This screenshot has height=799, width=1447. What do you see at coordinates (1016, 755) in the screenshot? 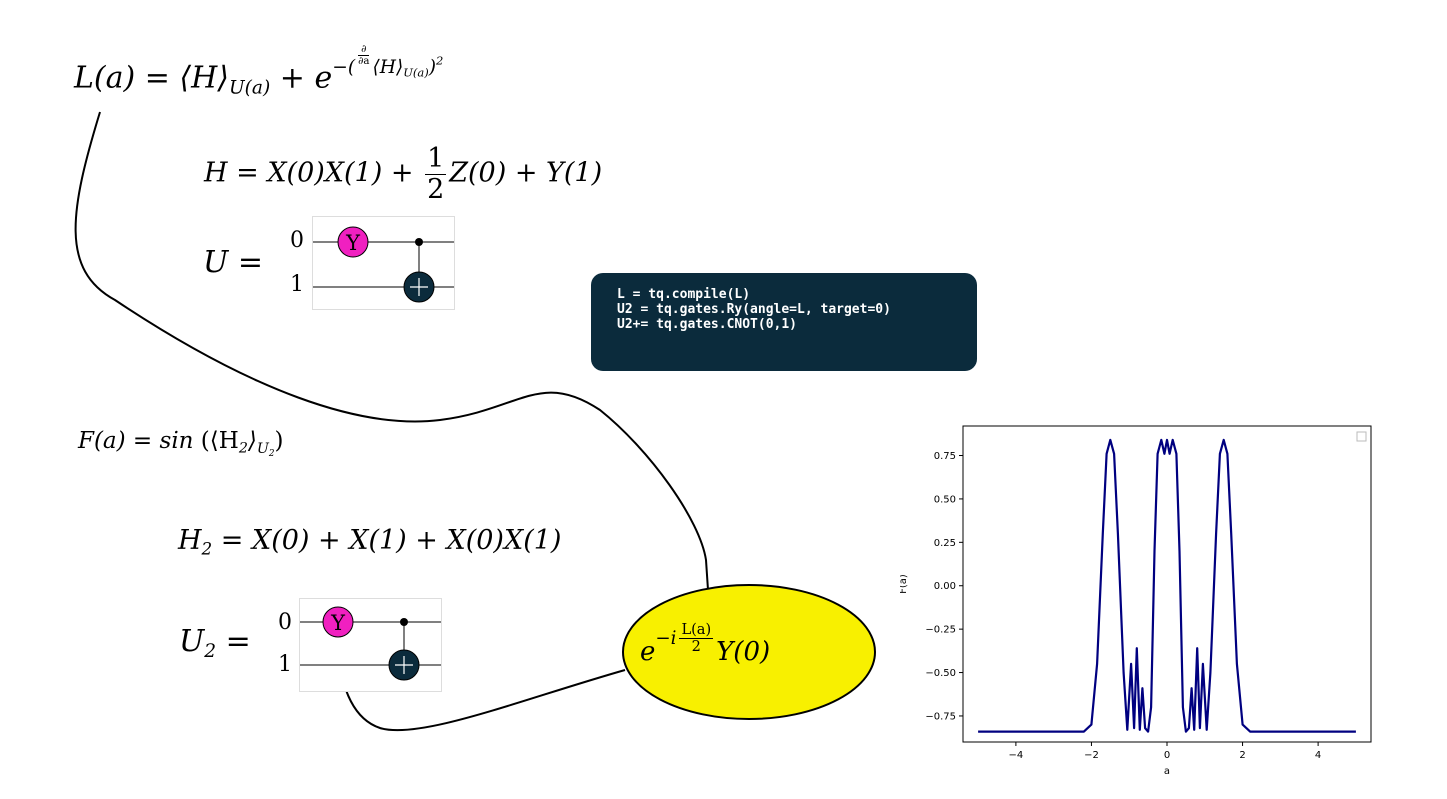
I see `x-tick-label: −4` at bounding box center [1016, 755].